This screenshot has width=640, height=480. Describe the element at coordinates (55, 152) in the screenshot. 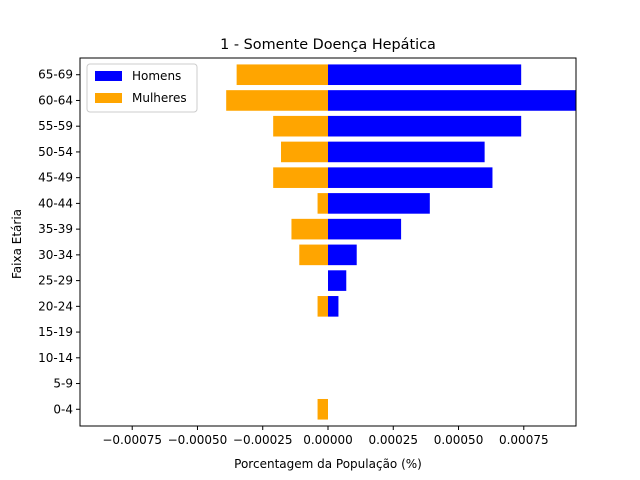

I see `y-tick-label: 50-54` at that location.